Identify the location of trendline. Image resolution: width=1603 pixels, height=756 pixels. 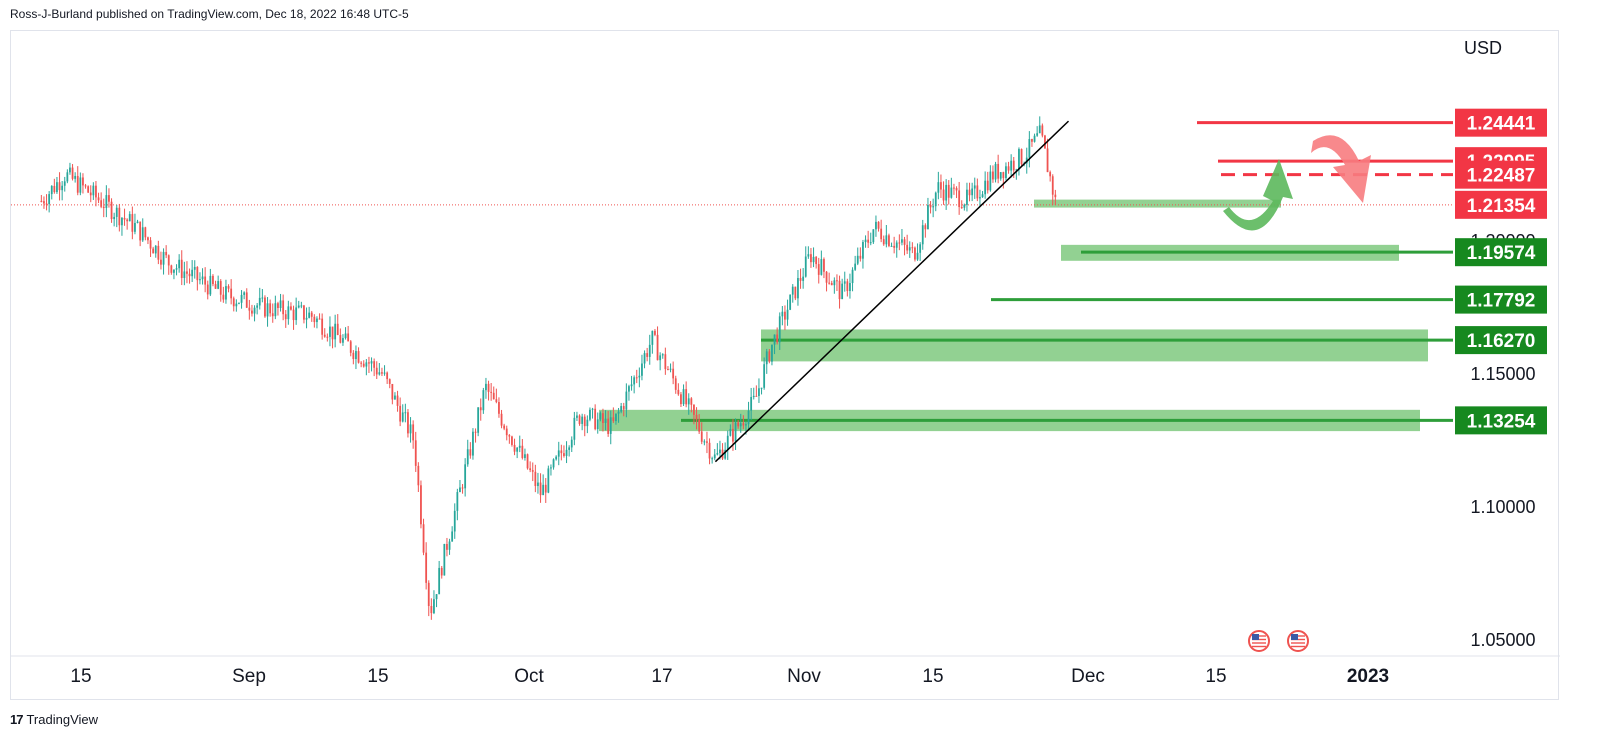
(892, 291).